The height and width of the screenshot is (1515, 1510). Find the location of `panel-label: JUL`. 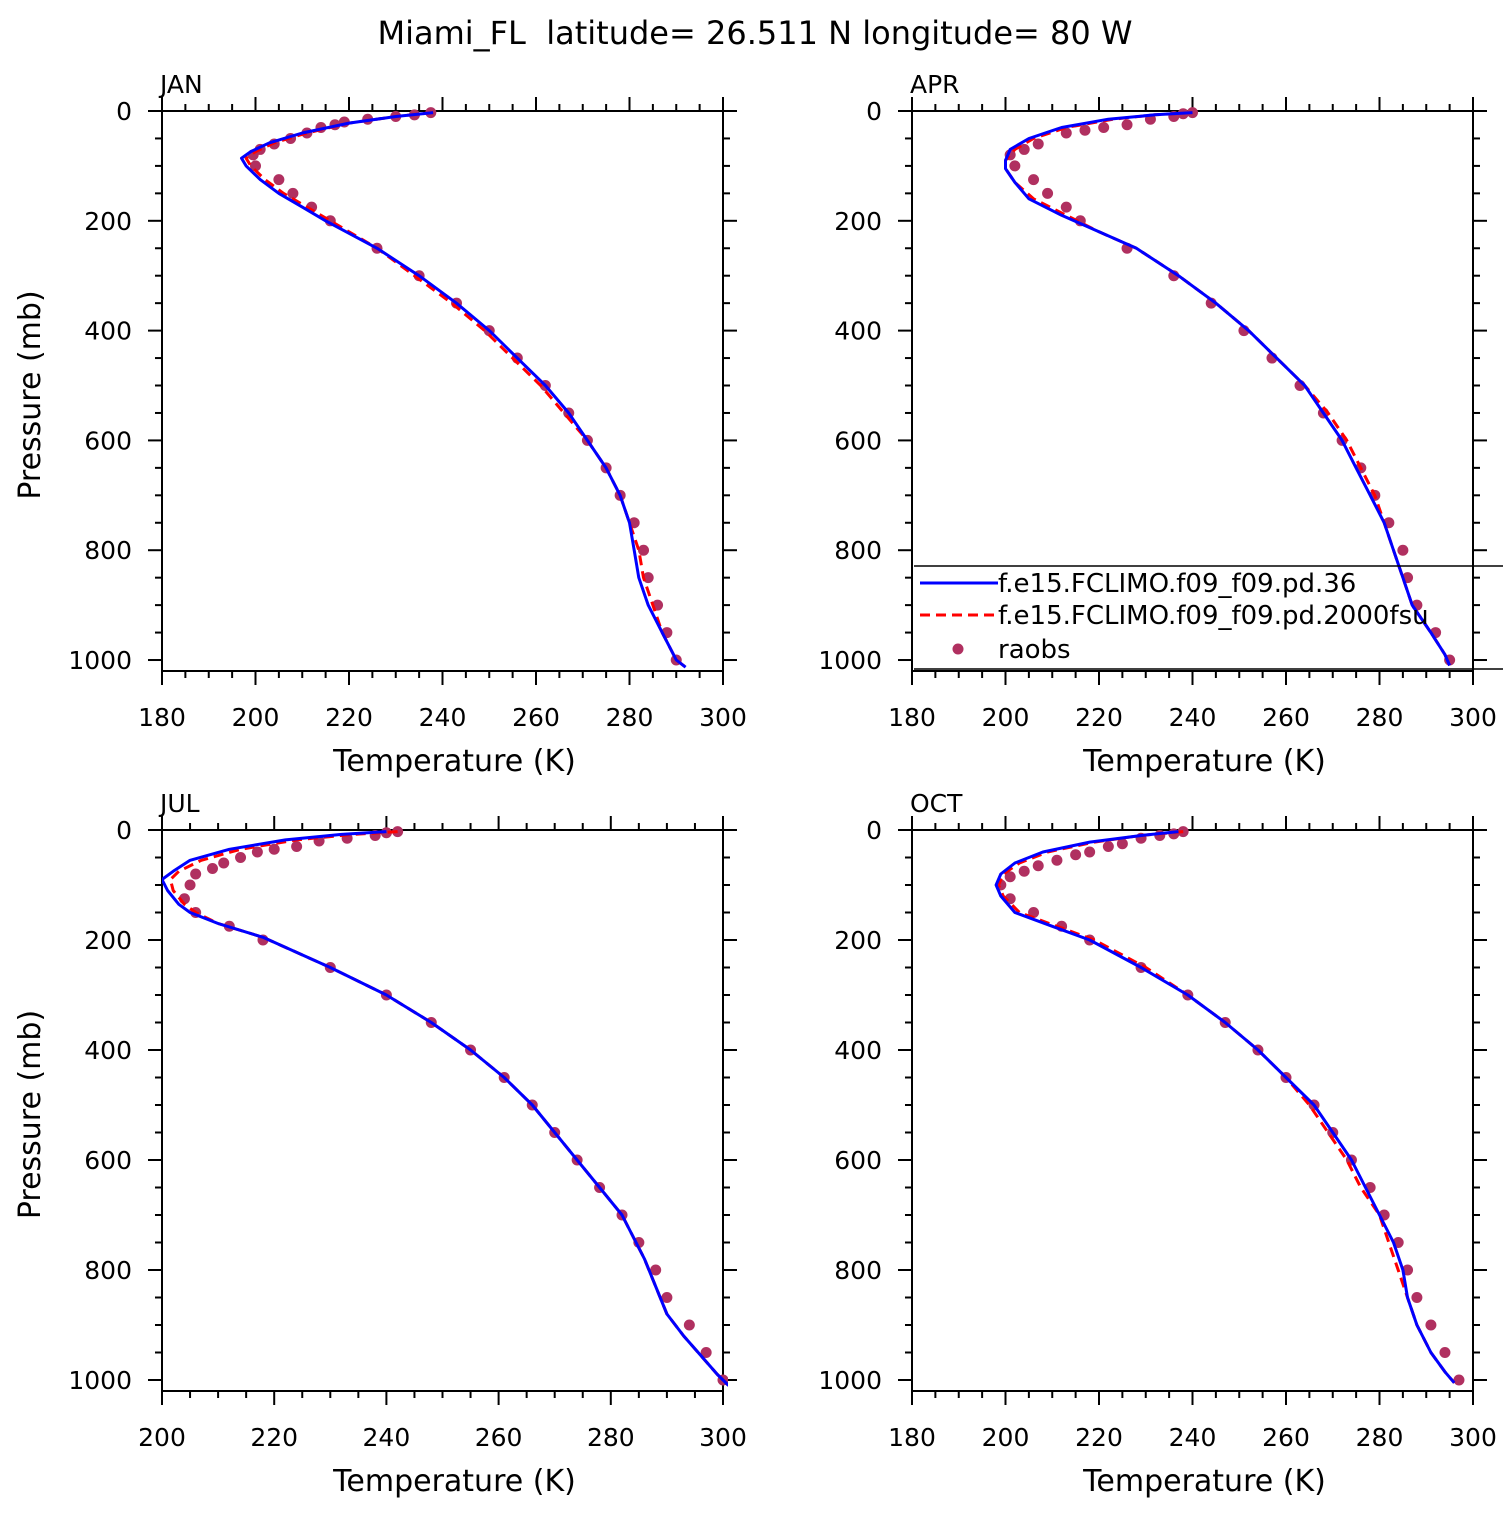

panel-label: JUL is located at coordinates (179, 803).